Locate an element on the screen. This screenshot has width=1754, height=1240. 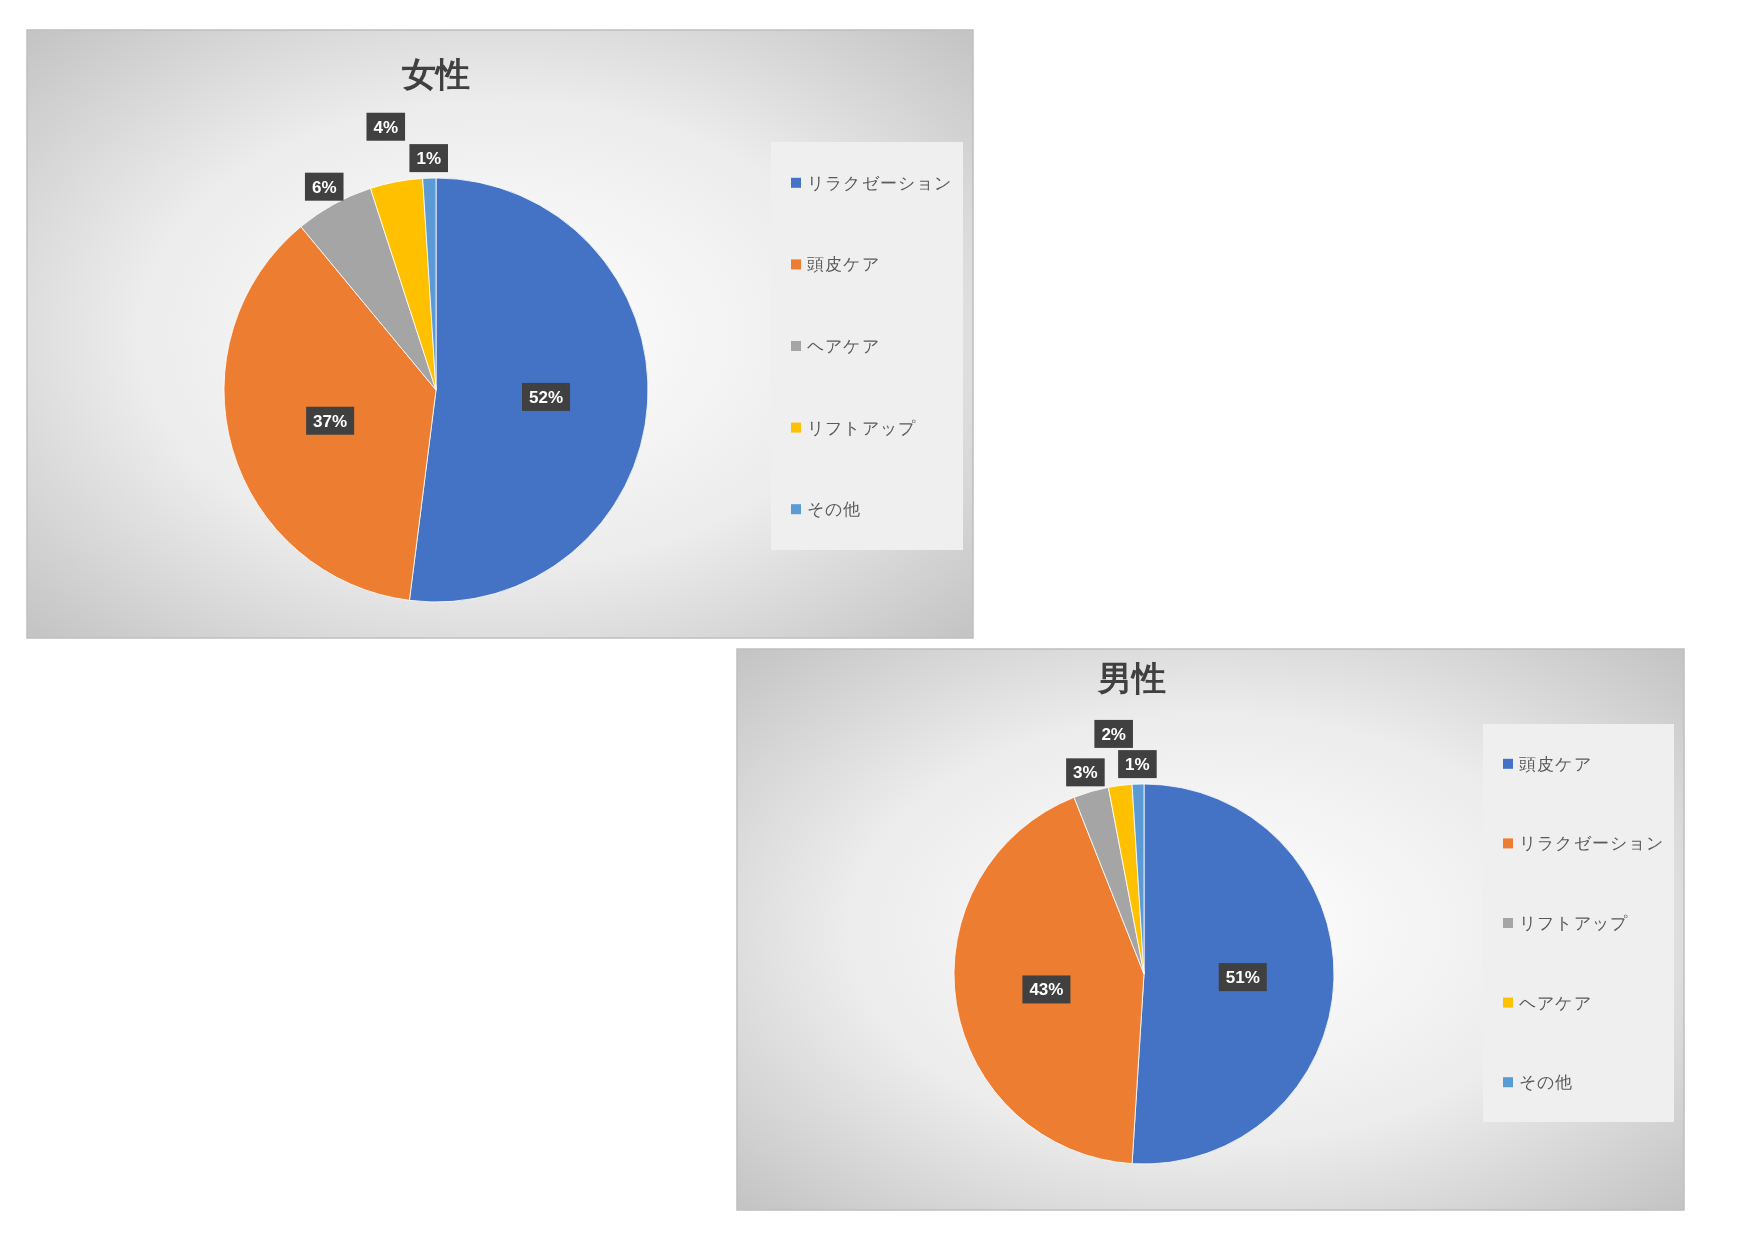
chart-title: 男性 is located at coordinates (1131, 678).